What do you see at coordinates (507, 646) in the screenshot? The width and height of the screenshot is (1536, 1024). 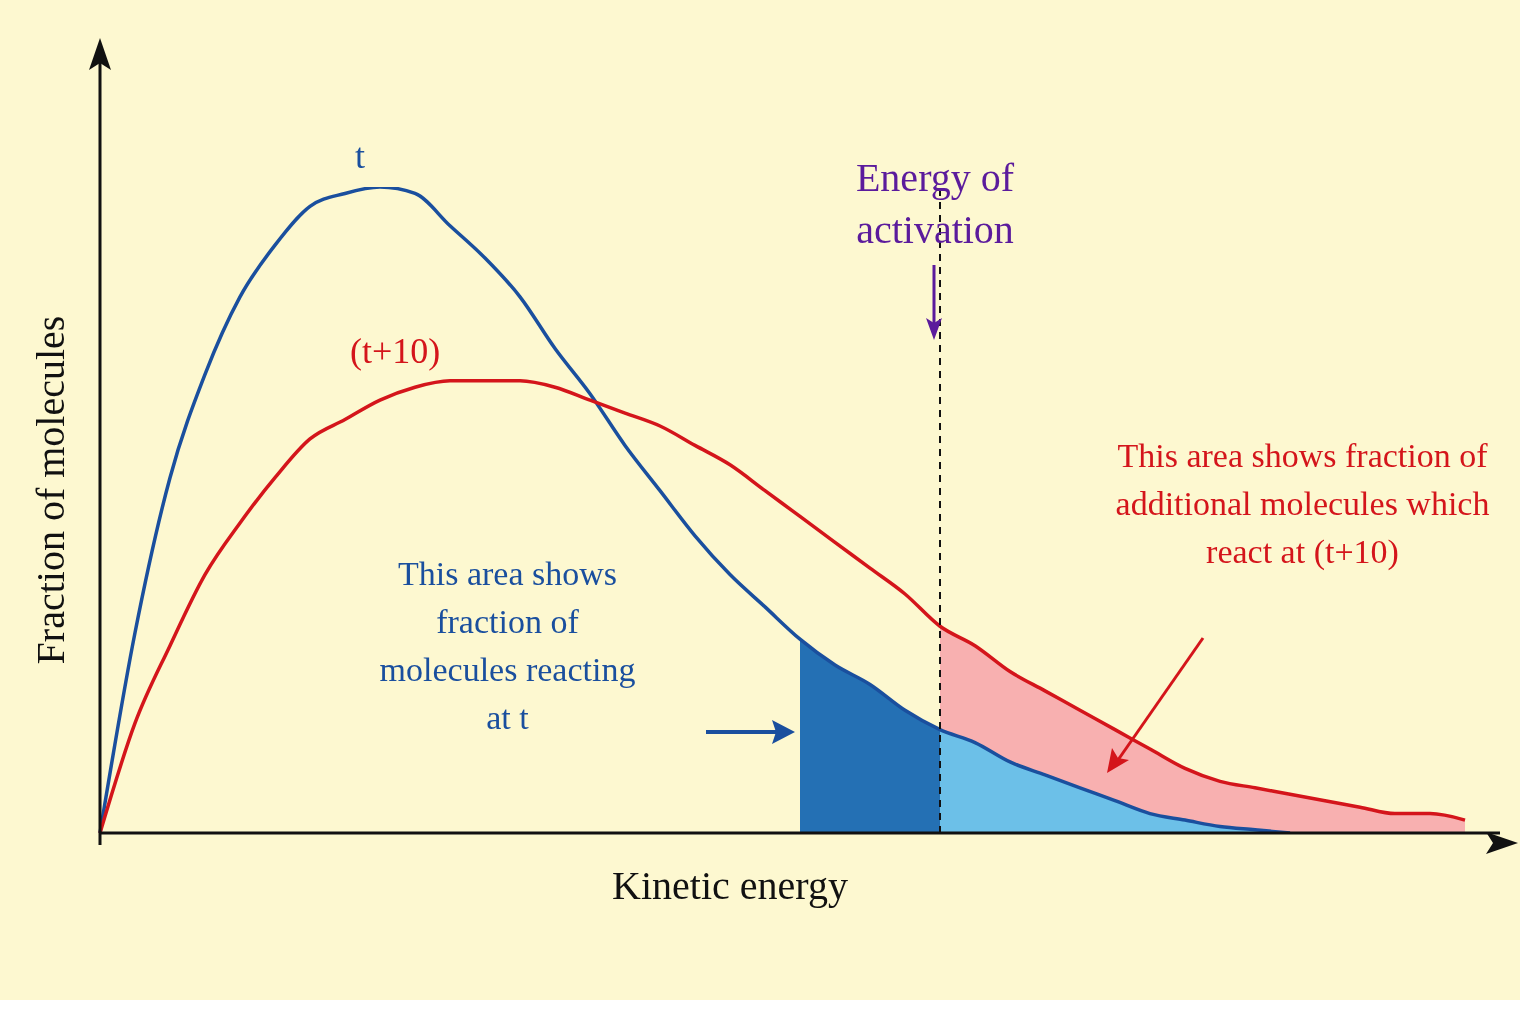 I see `annotation: This area shows fraction of molecules reacting at t` at bounding box center [507, 646].